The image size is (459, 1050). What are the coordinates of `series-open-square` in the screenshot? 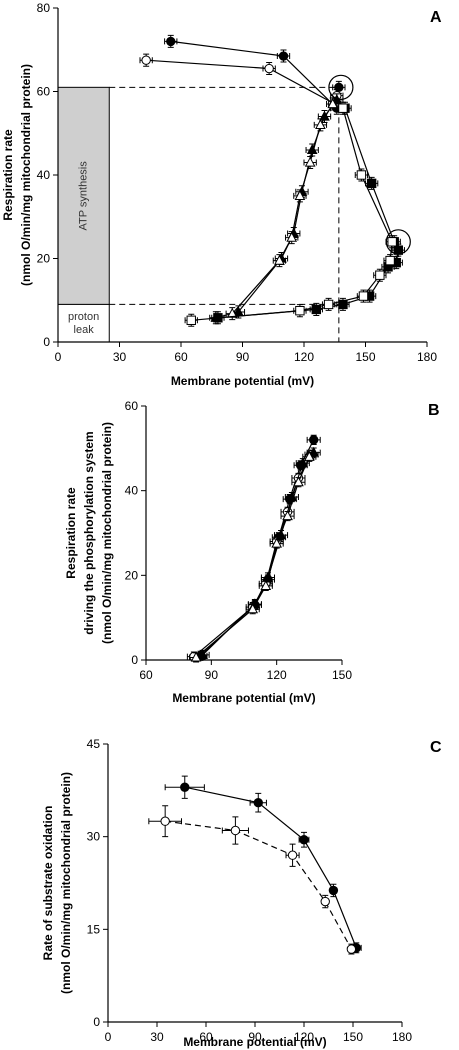 It's located at (291, 214).